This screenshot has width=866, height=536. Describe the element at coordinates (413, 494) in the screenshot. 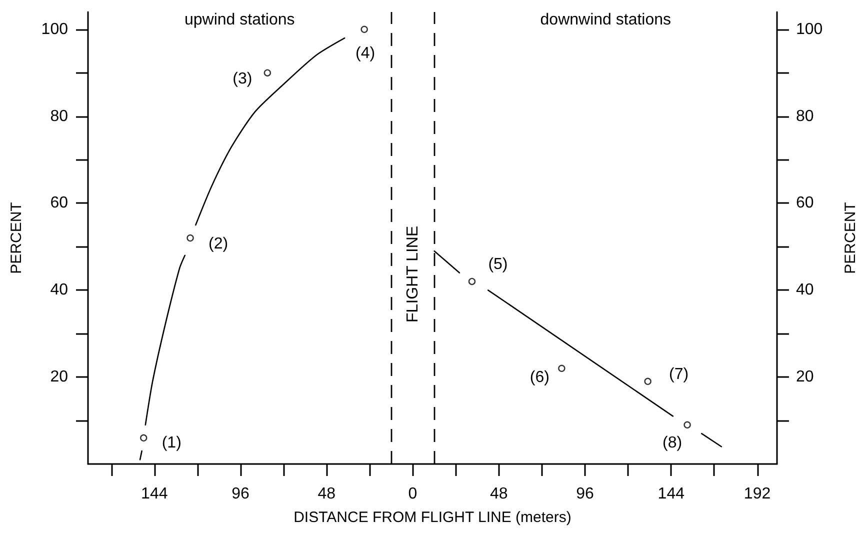

I see `x-tick-label: 0` at that location.